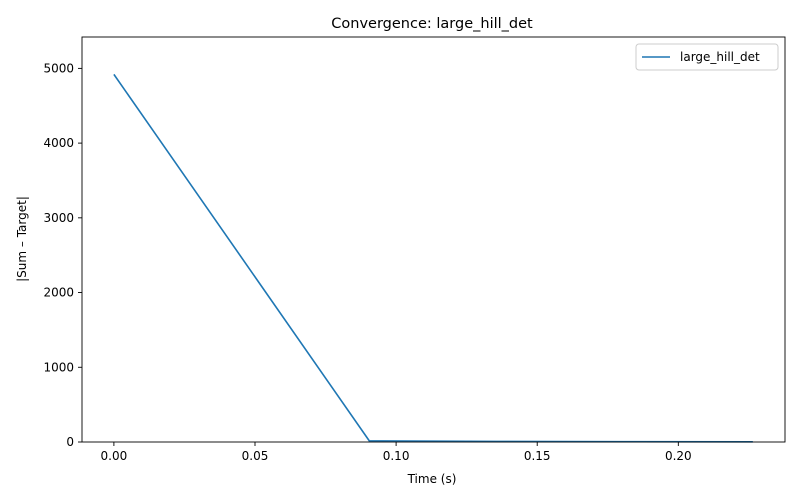 Image resolution: width=800 pixels, height=500 pixels. Describe the element at coordinates (720, 57) in the screenshot. I see `legend-label: large_hill_det` at that location.